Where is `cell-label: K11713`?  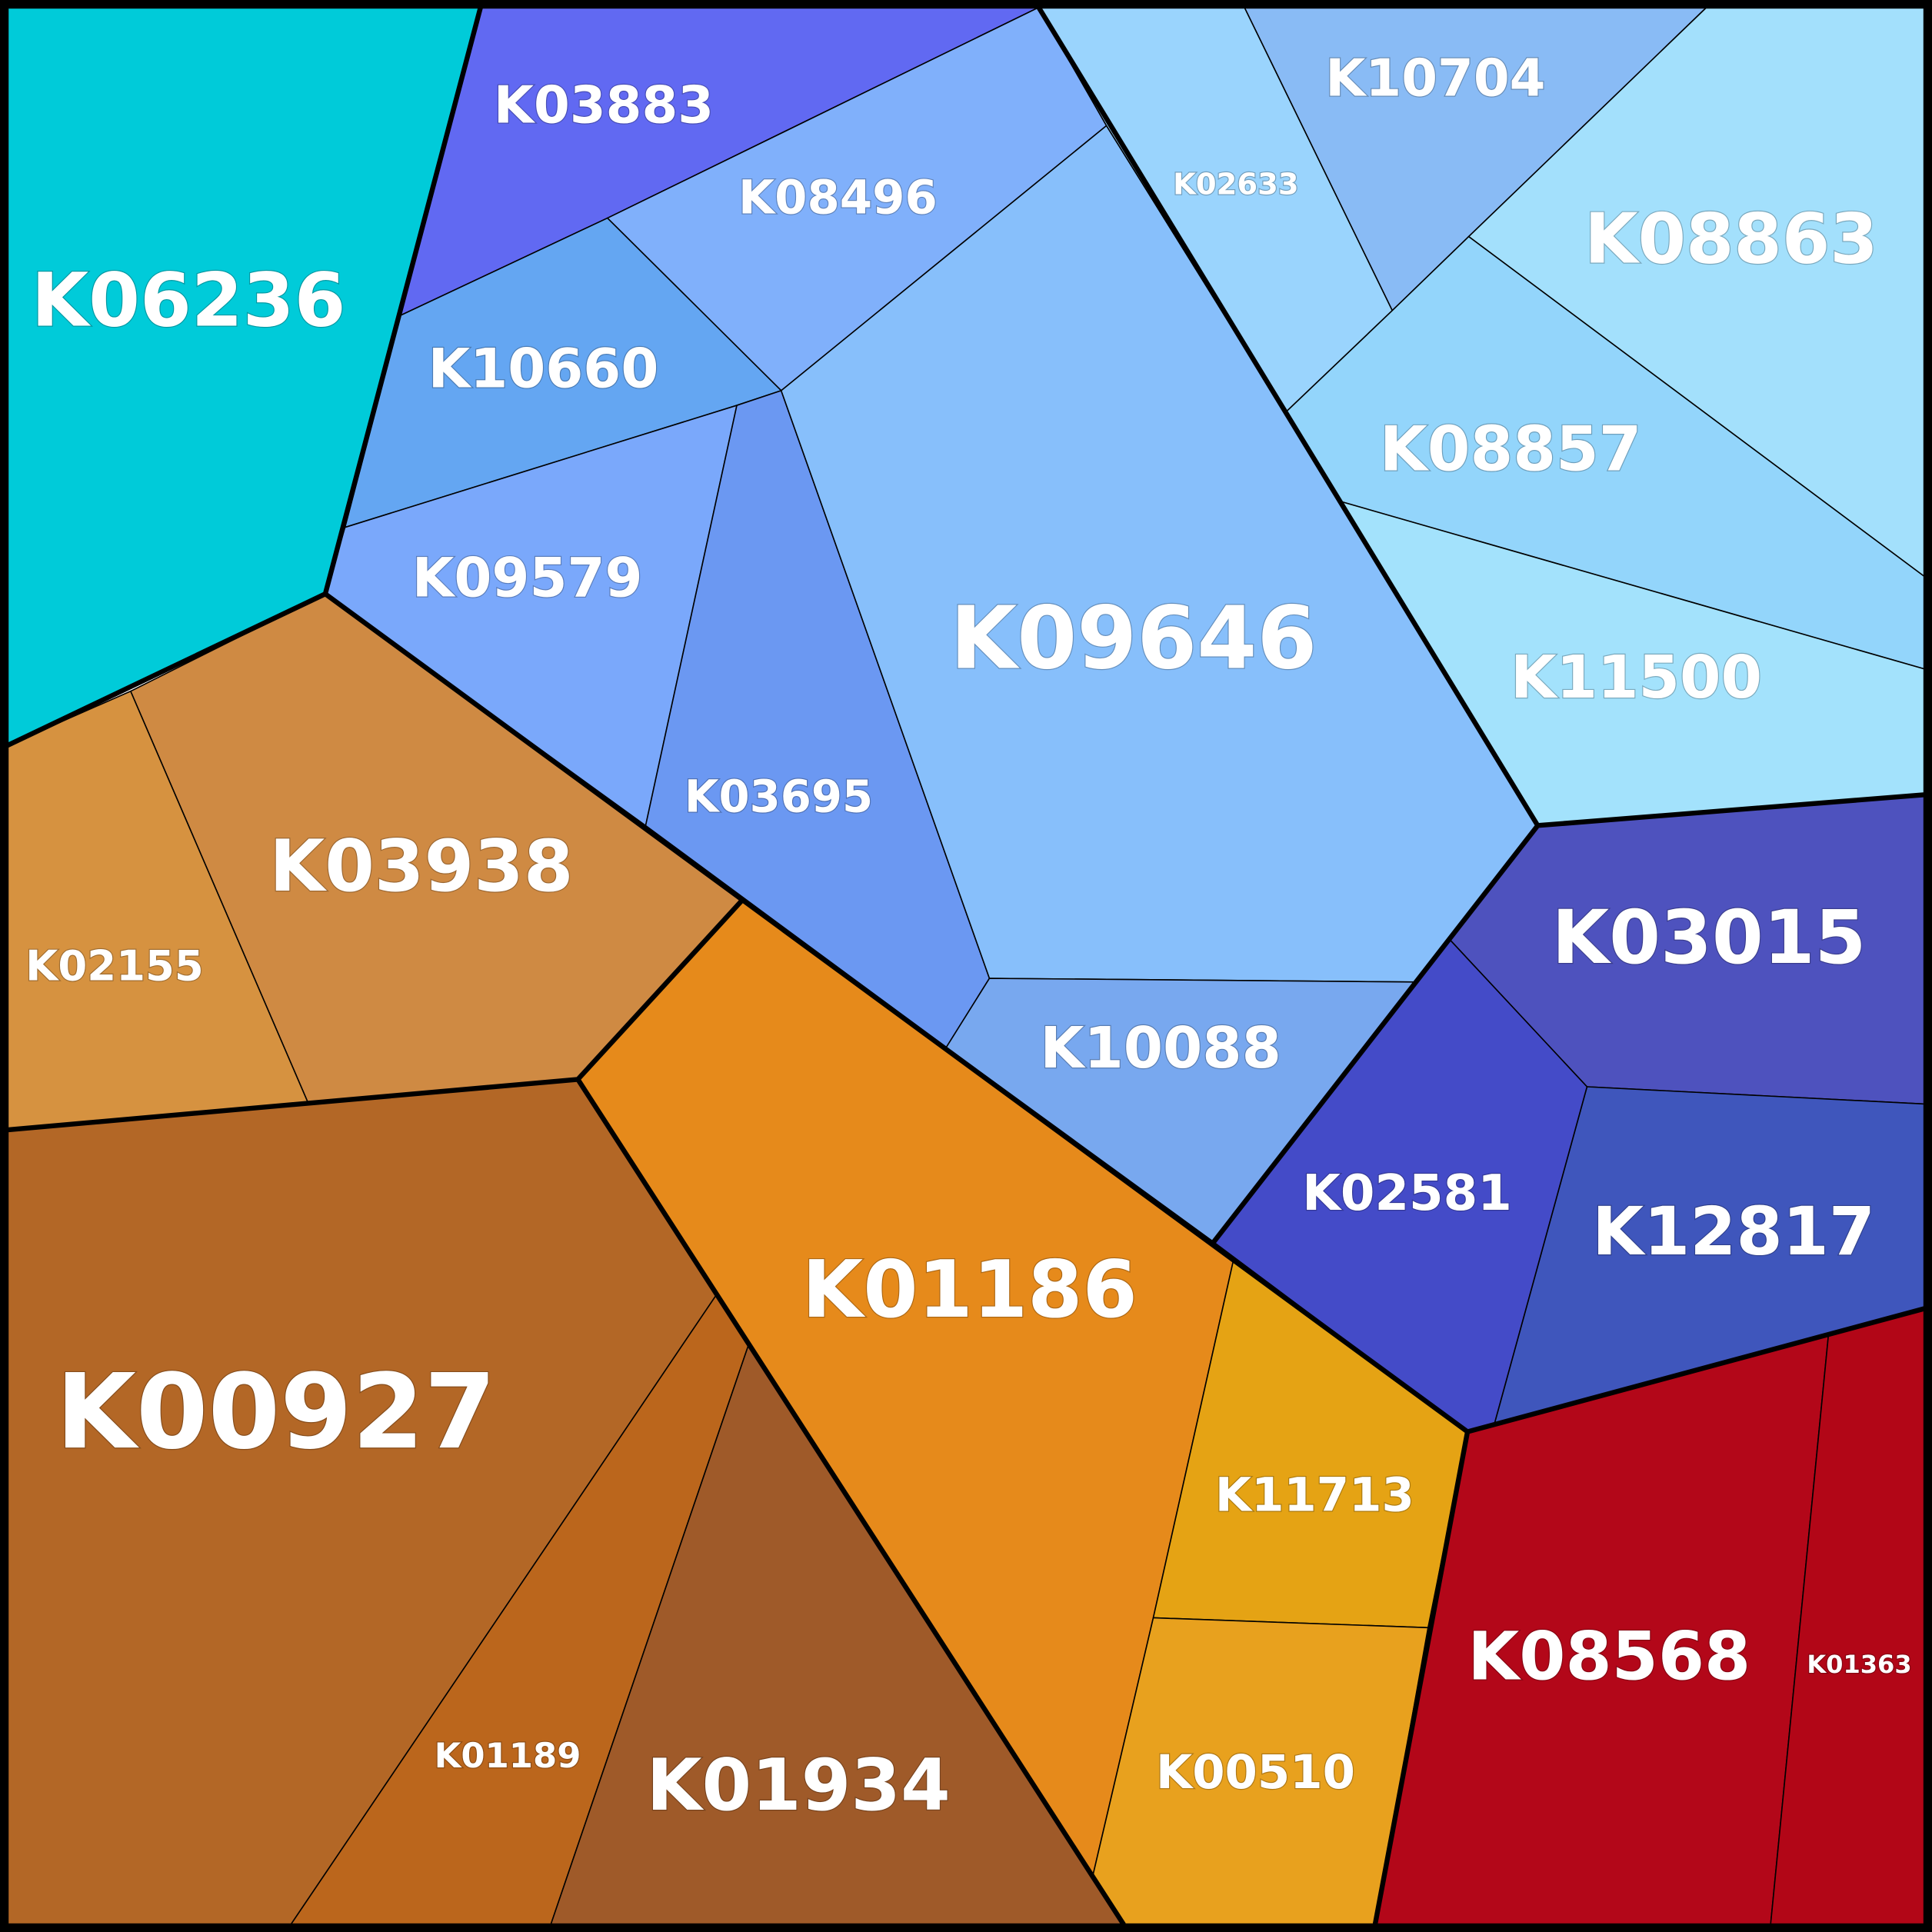 cell-label: K11713 is located at coordinates (1314, 1495).